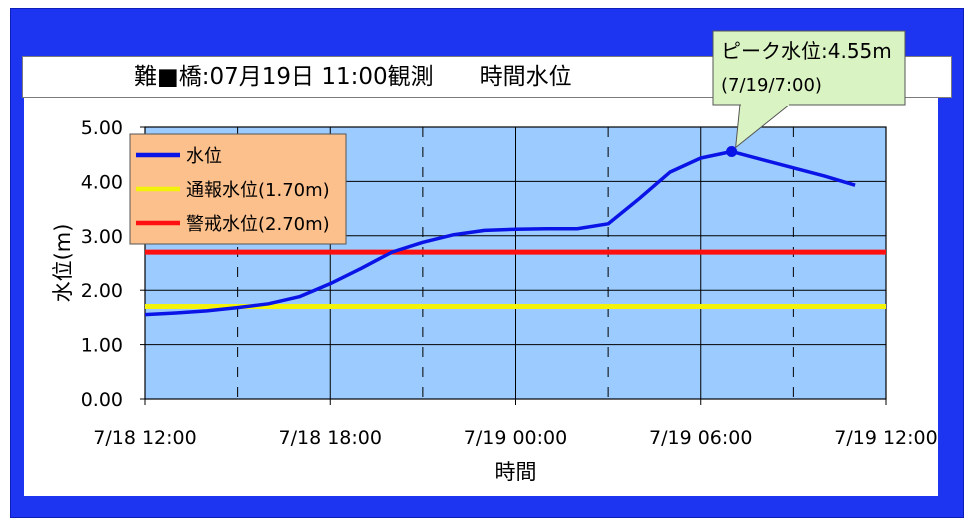  Describe the element at coordinates (102, 400) in the screenshot. I see `y-tick-label: 0.00` at that location.